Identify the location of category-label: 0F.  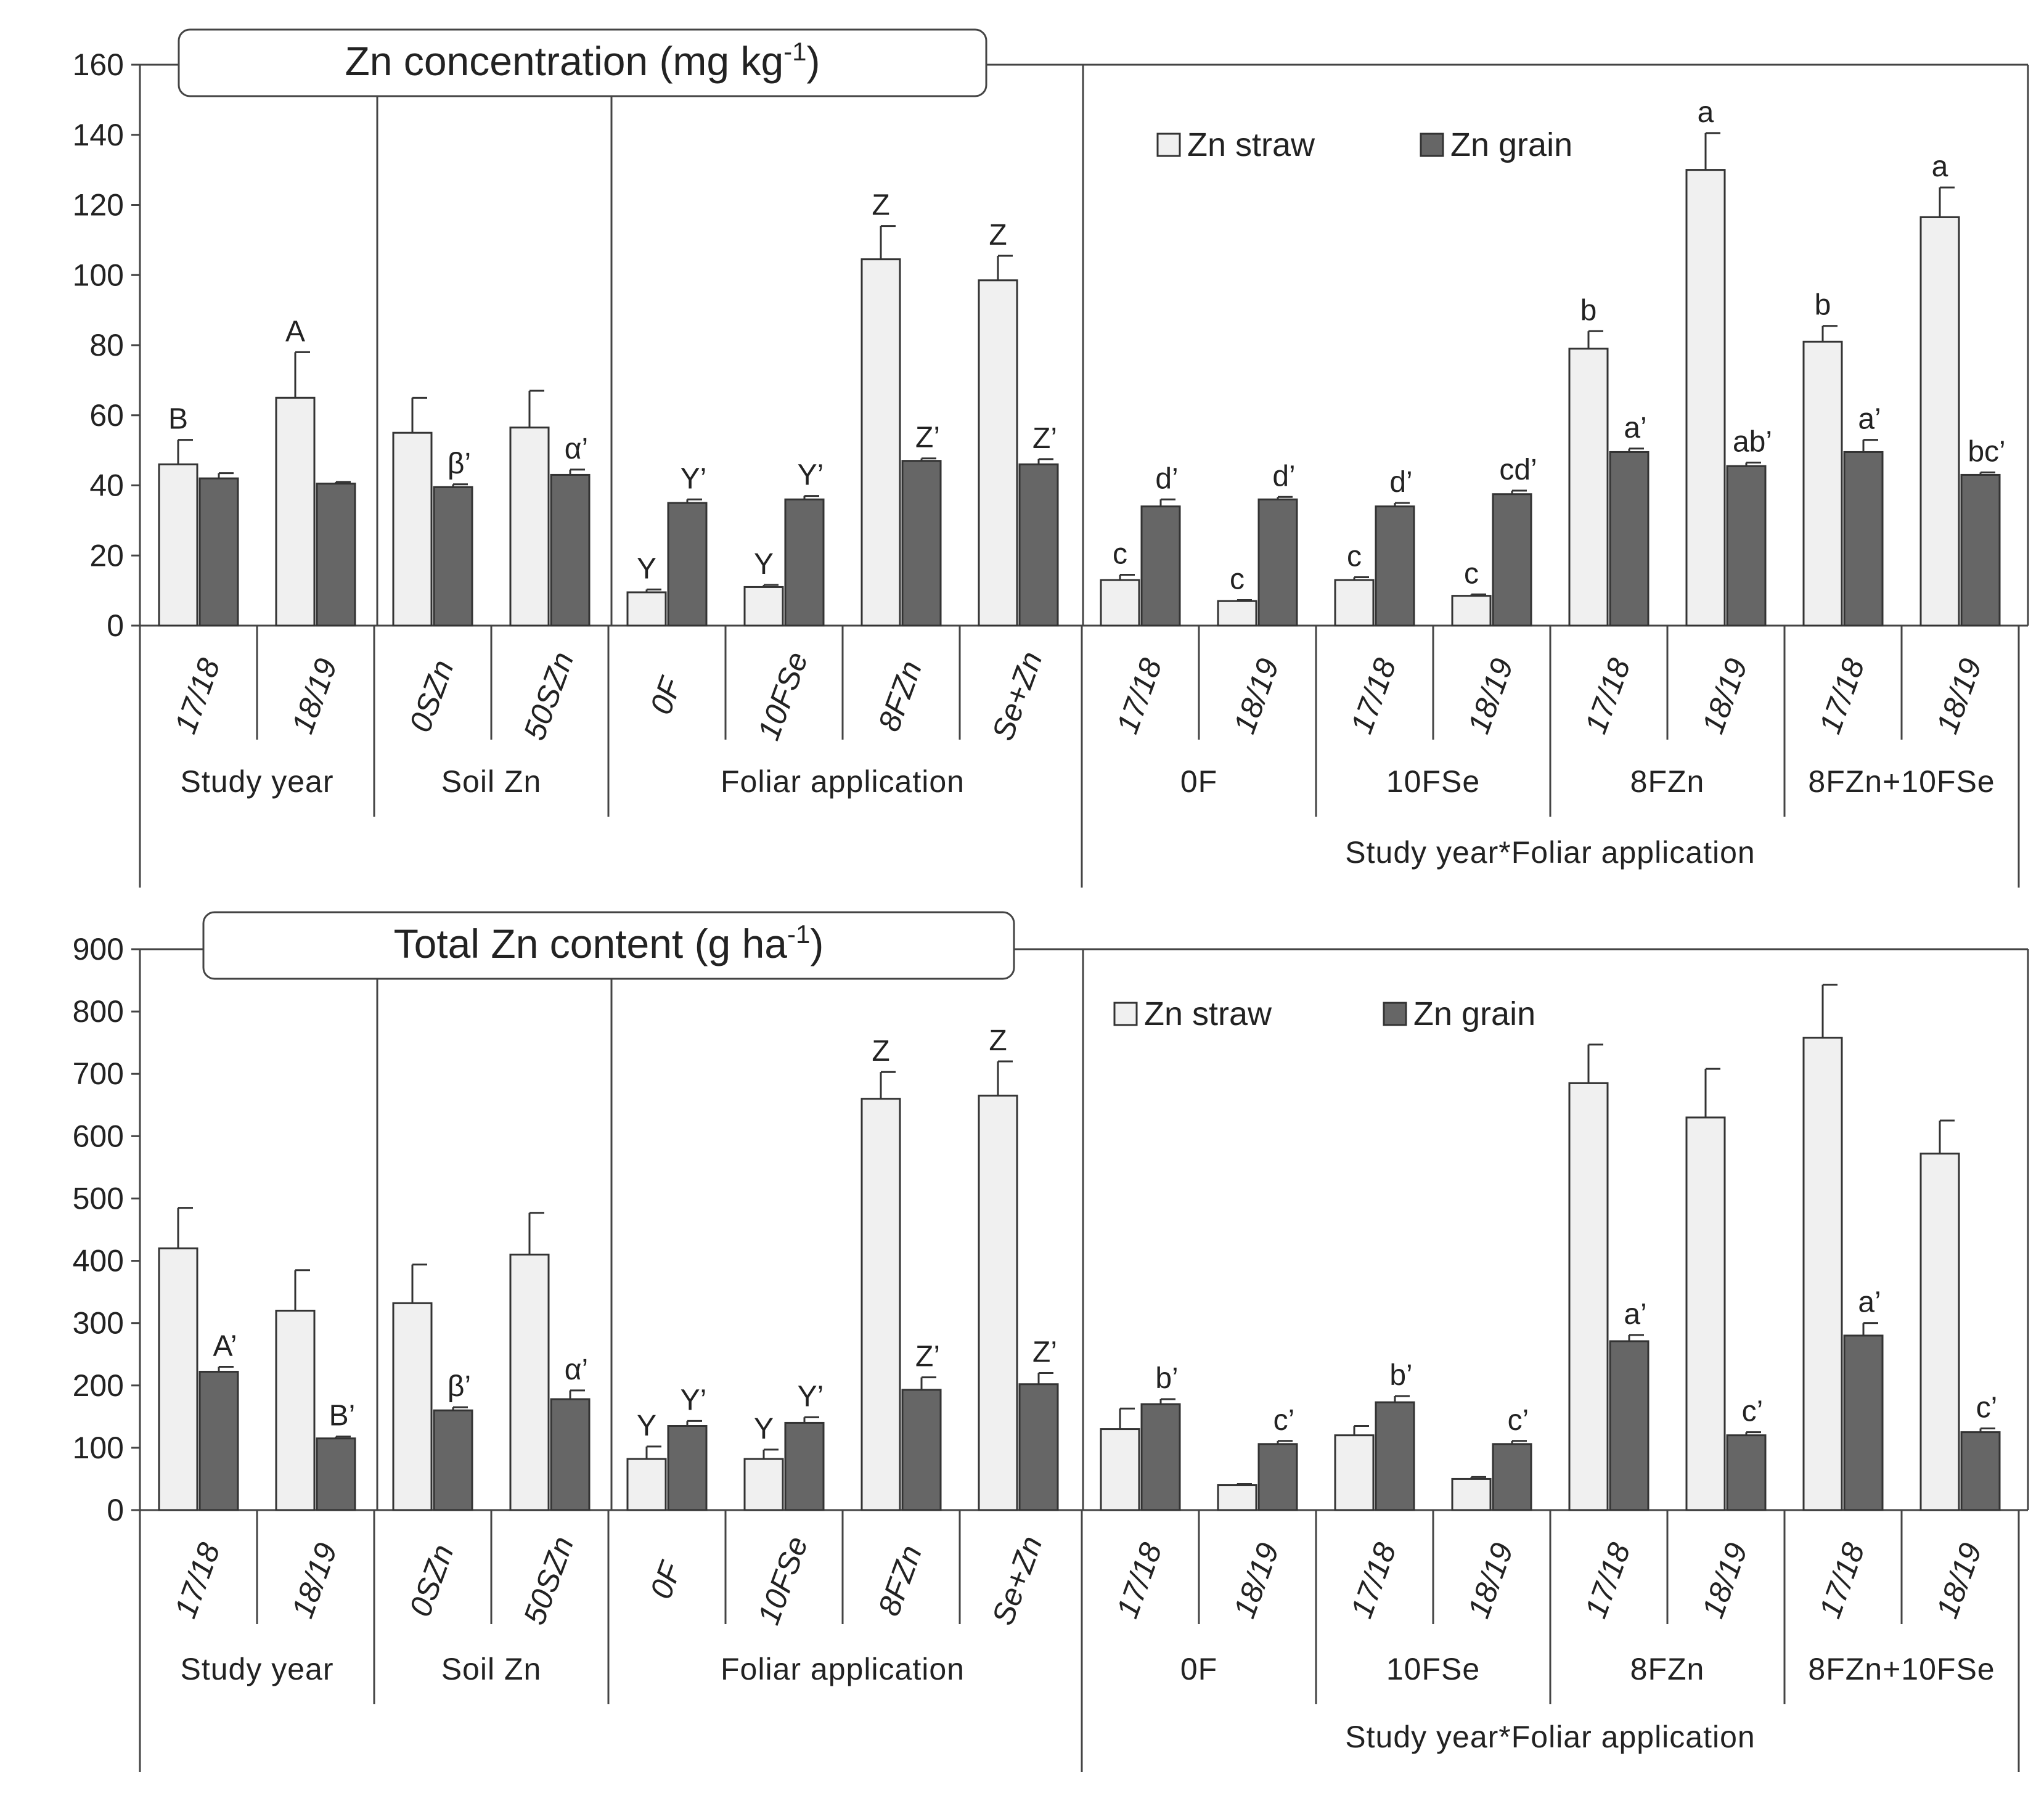
(666, 695).